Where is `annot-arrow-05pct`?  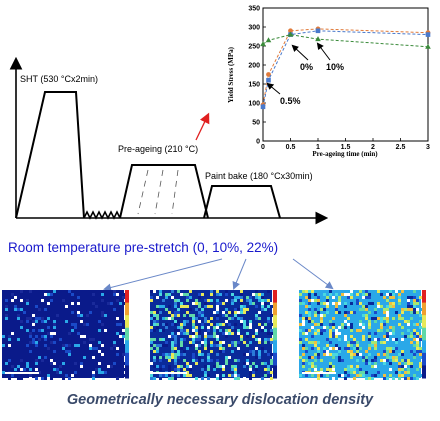 annot-arrow-05pct is located at coordinates (273, 88).